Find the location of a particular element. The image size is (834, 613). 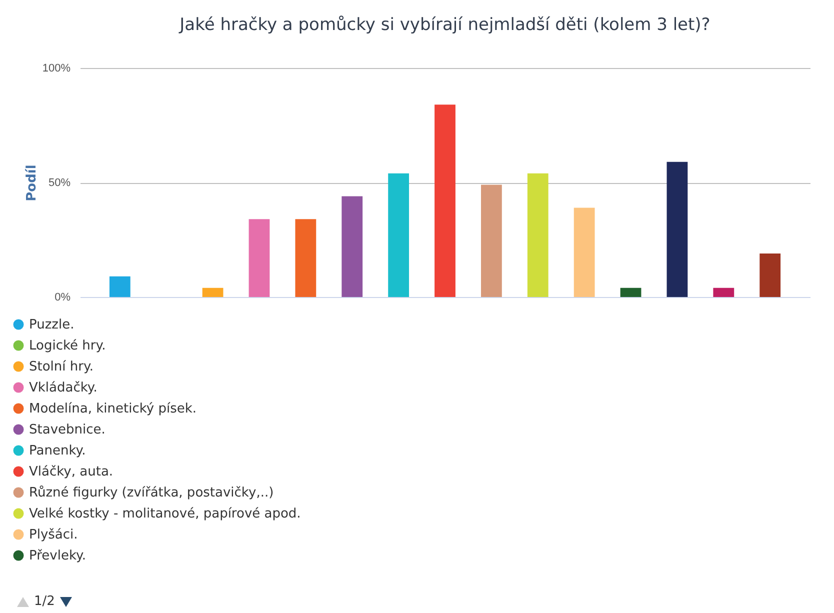

legend-label: Modelína, kinetický písek. is located at coordinates (113, 409).